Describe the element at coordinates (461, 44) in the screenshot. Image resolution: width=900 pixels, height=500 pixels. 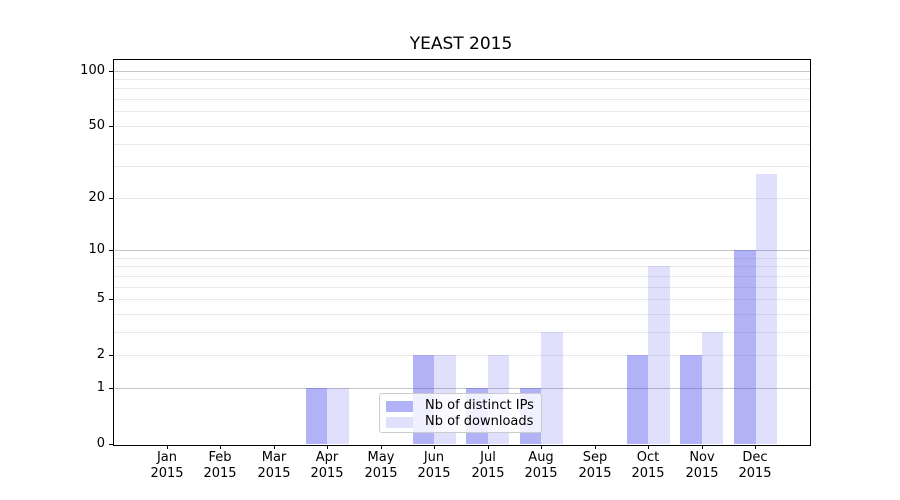
I see `chart-title: YEAST 2015` at that location.